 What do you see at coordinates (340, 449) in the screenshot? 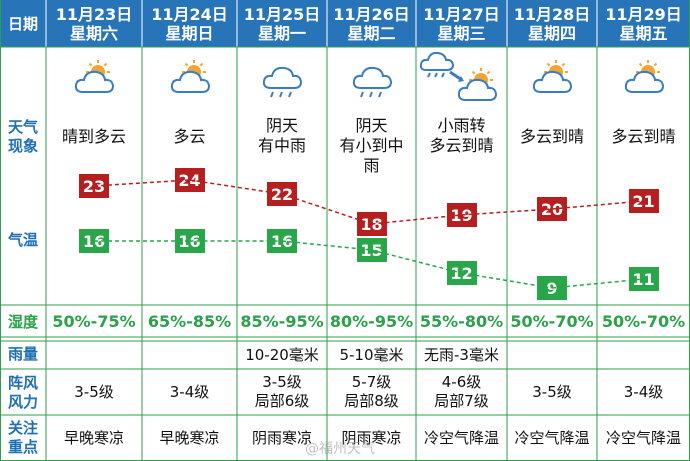
I see `watermark: @福州天气` at bounding box center [340, 449].